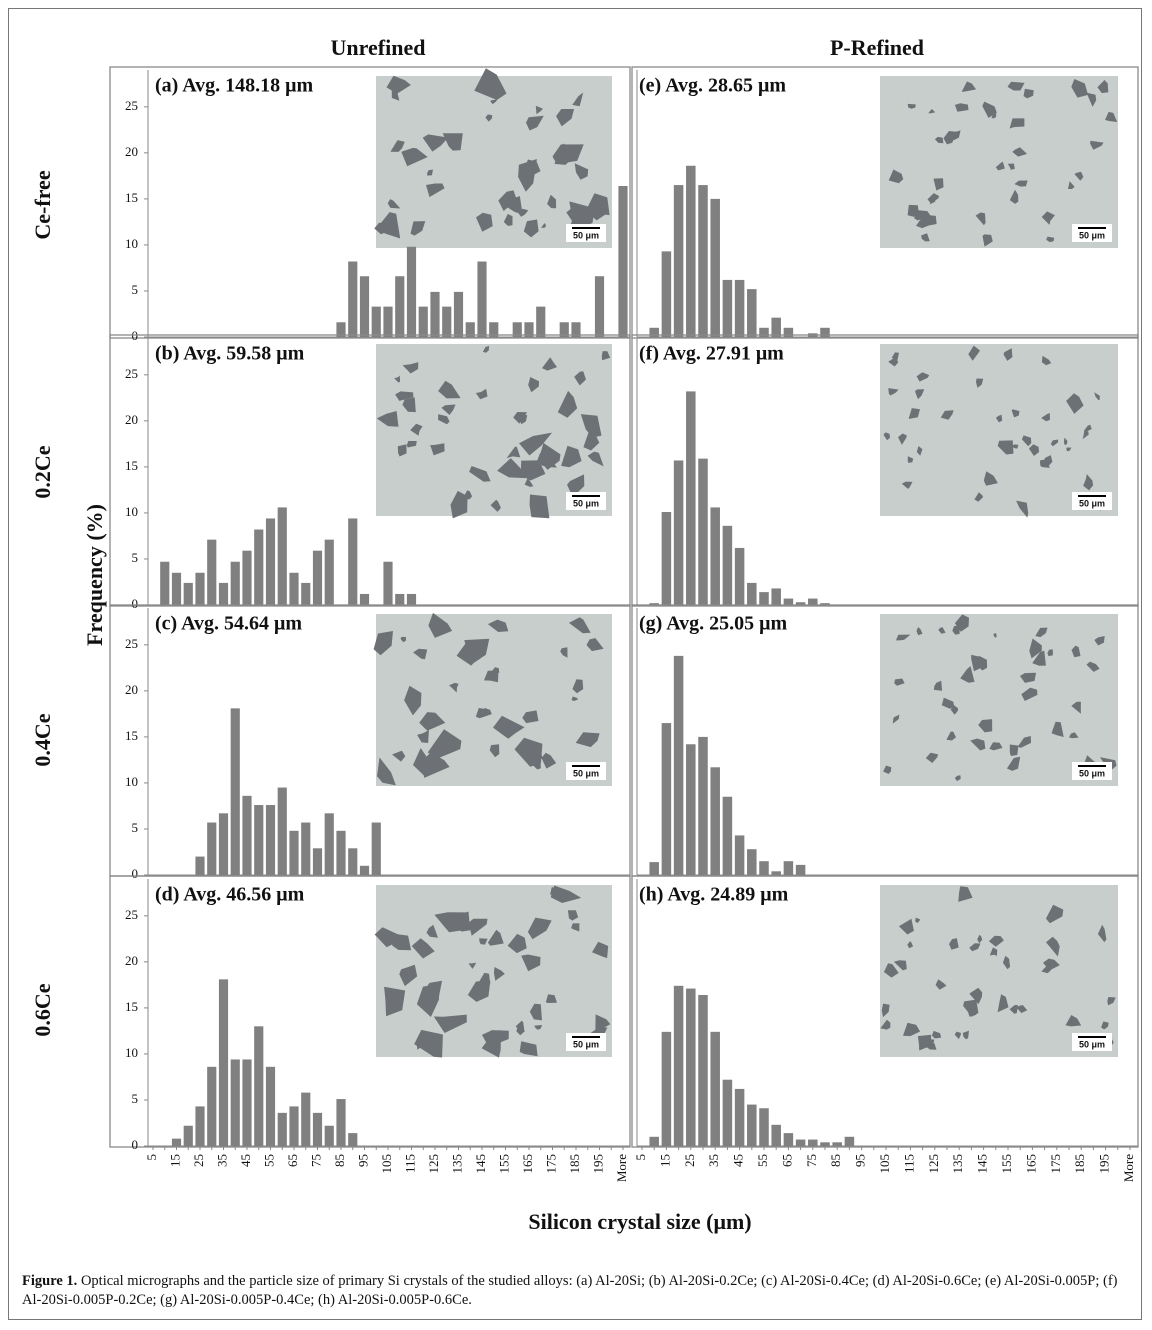 This screenshot has height=1330, width=1152. Describe the element at coordinates (664, 1160) in the screenshot. I see `x-tick-label: 15` at that location.